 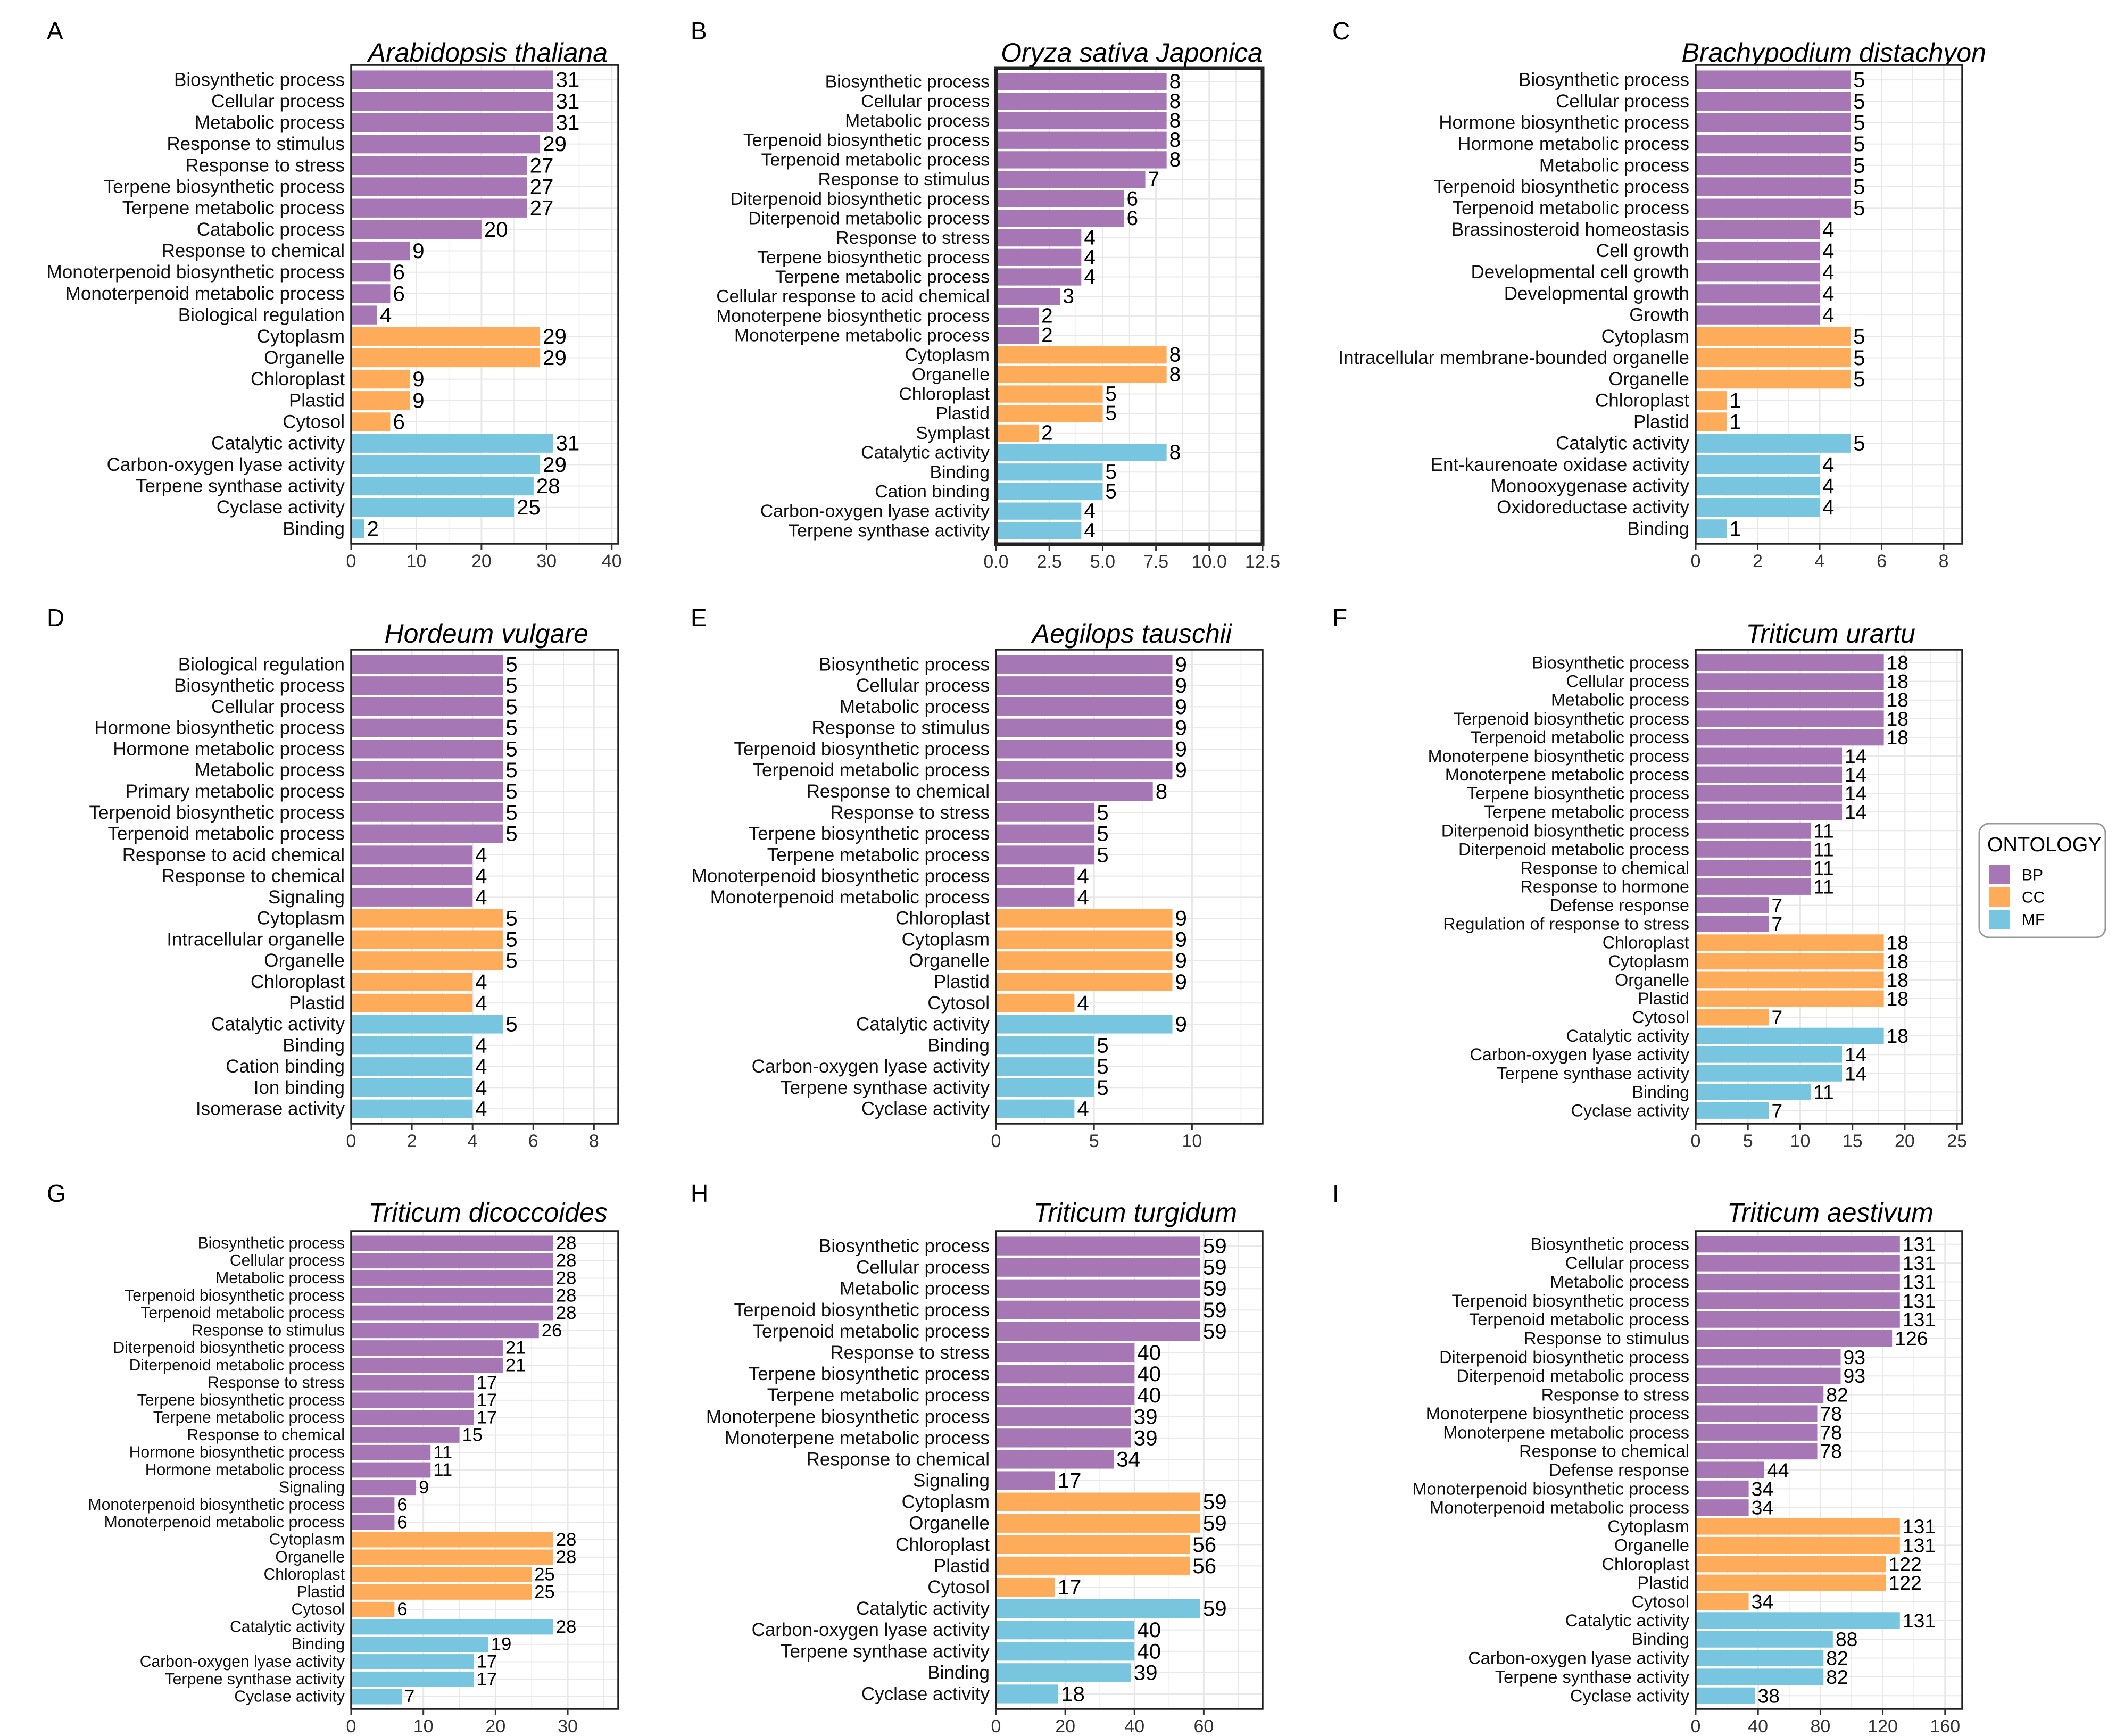 What do you see at coordinates (567, 1278) in the screenshot?
I see `value-label: 28` at bounding box center [567, 1278].